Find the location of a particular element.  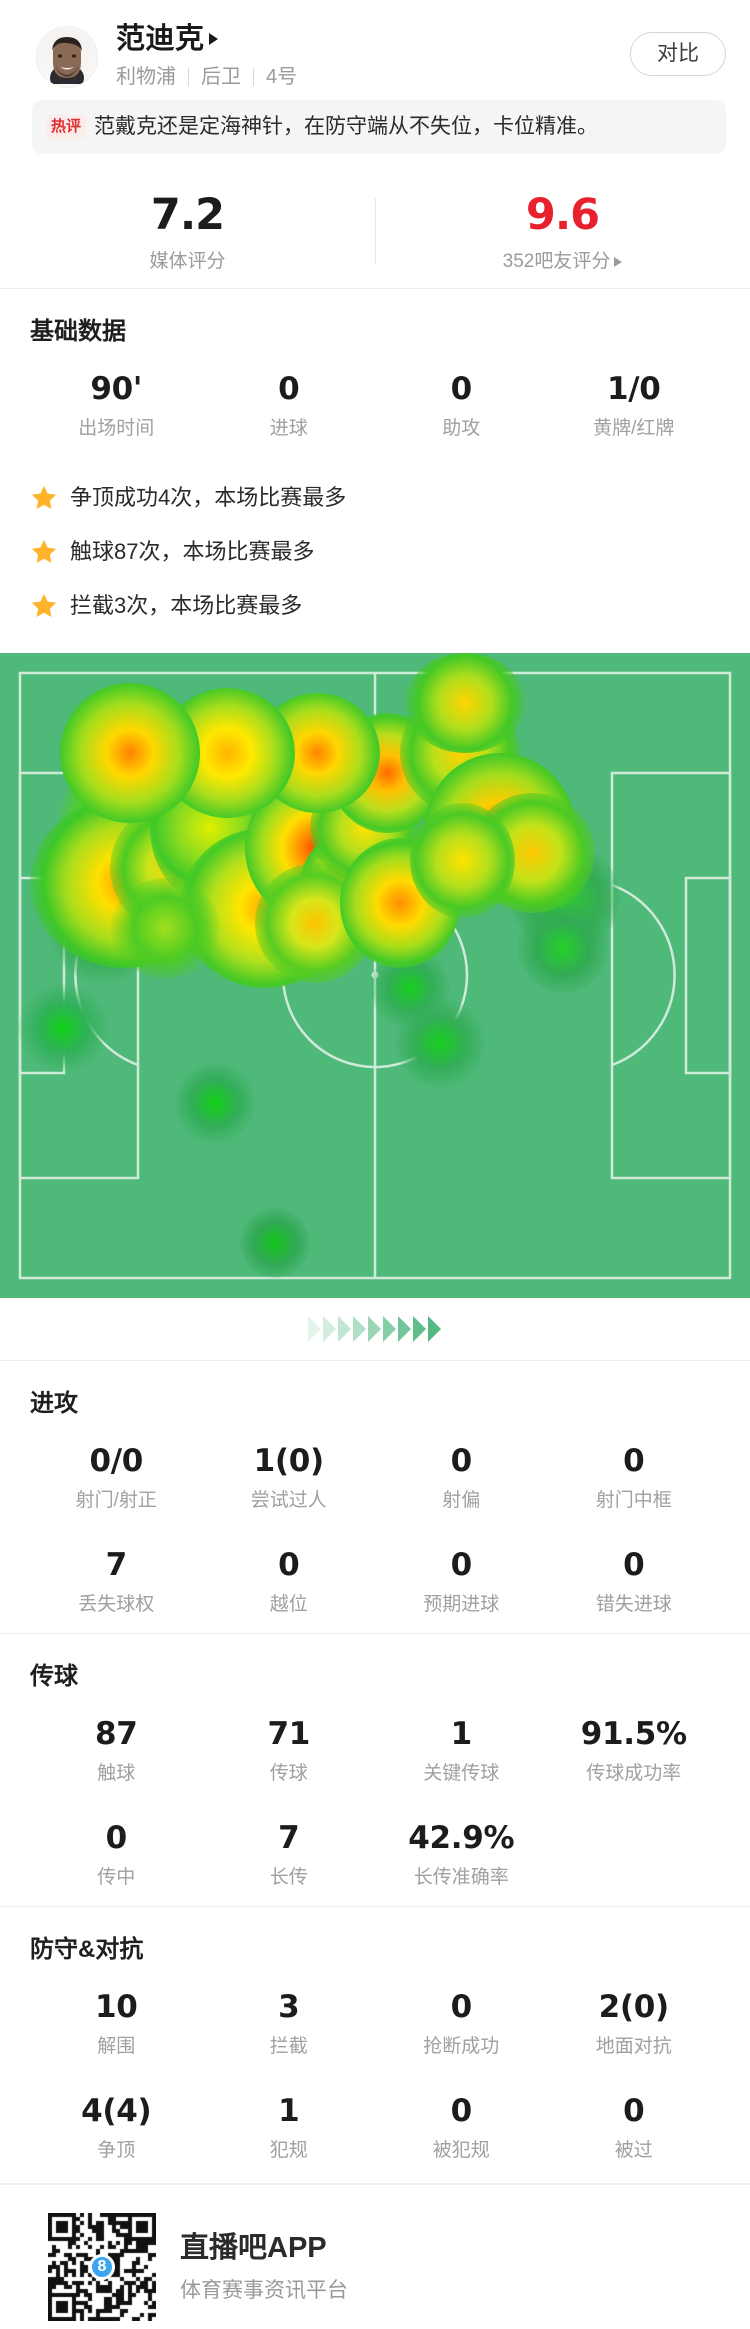

highlight-item: 拦截3次，本场比赛最多 is located at coordinates (375, 606).